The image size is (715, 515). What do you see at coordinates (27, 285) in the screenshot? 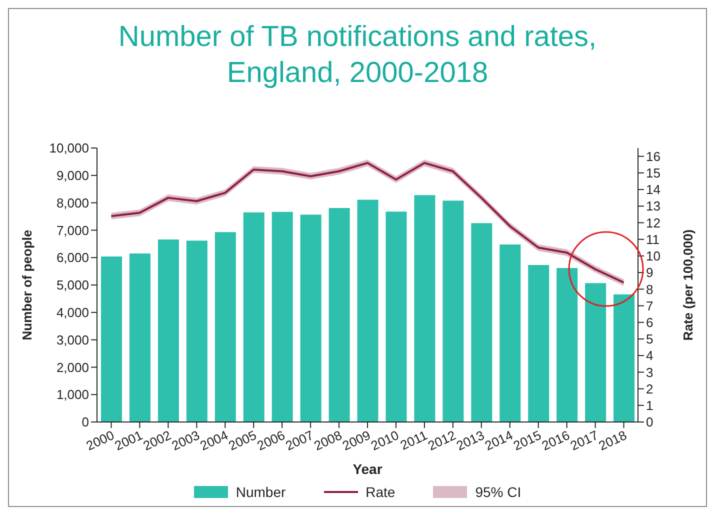
I see `y-axis-title: Number of people` at bounding box center [27, 285].